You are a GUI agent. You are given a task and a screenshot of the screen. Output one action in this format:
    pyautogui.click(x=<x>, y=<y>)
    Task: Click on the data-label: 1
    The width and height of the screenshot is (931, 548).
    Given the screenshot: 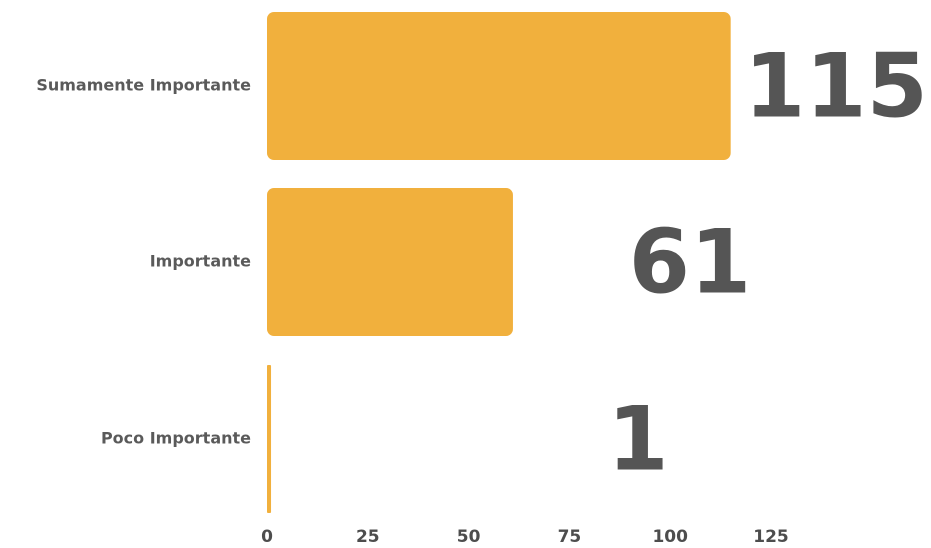 What is the action you would take?
    pyautogui.click(x=637, y=439)
    